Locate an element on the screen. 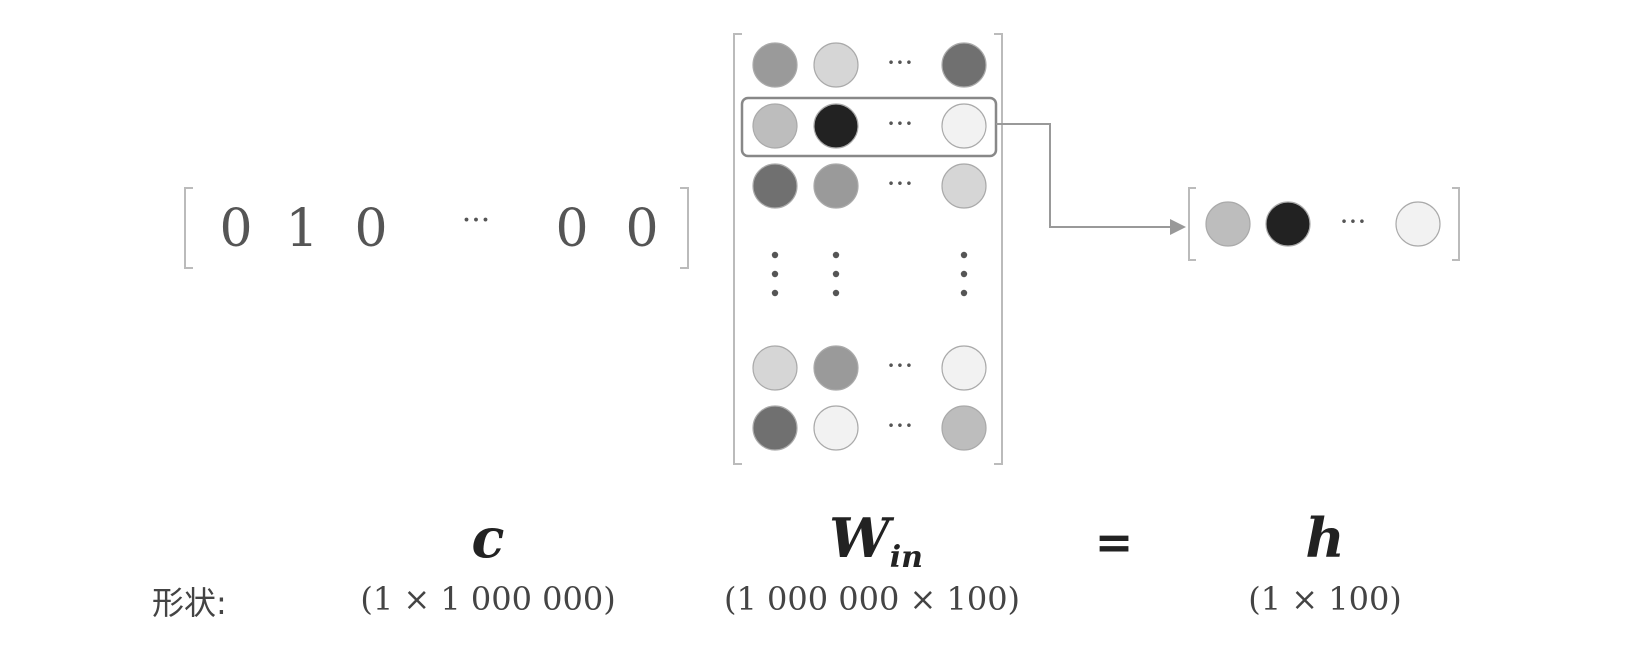 This screenshot has width=1652, height=654. one-hot-entry: 1 is located at coordinates (301, 229).